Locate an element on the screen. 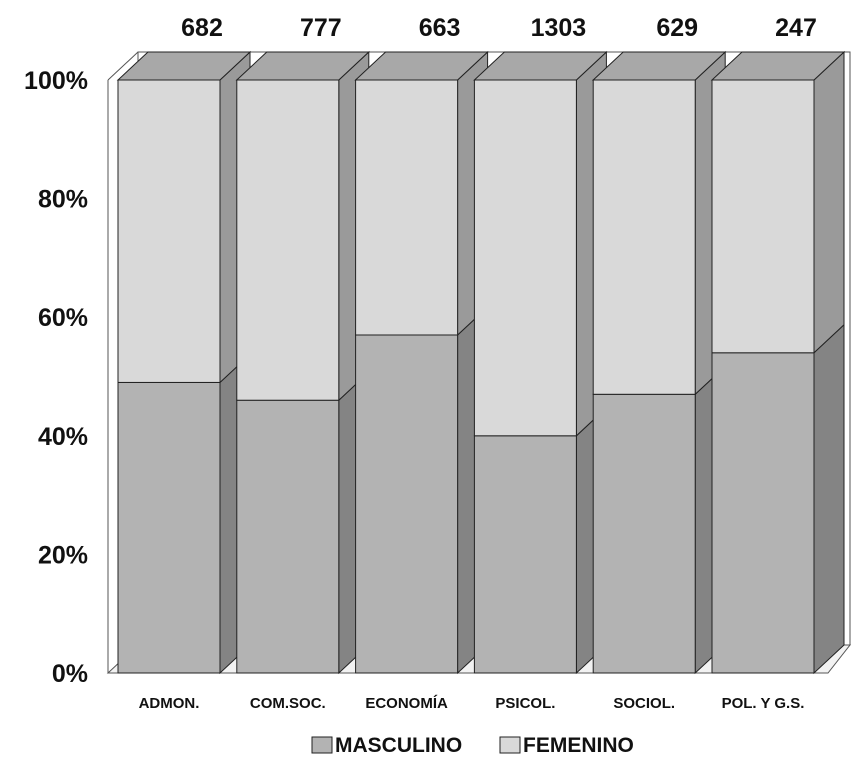 This screenshot has width=852, height=768. total-labels: 682 777 663 1303 629 247 is located at coordinates (499, 28).